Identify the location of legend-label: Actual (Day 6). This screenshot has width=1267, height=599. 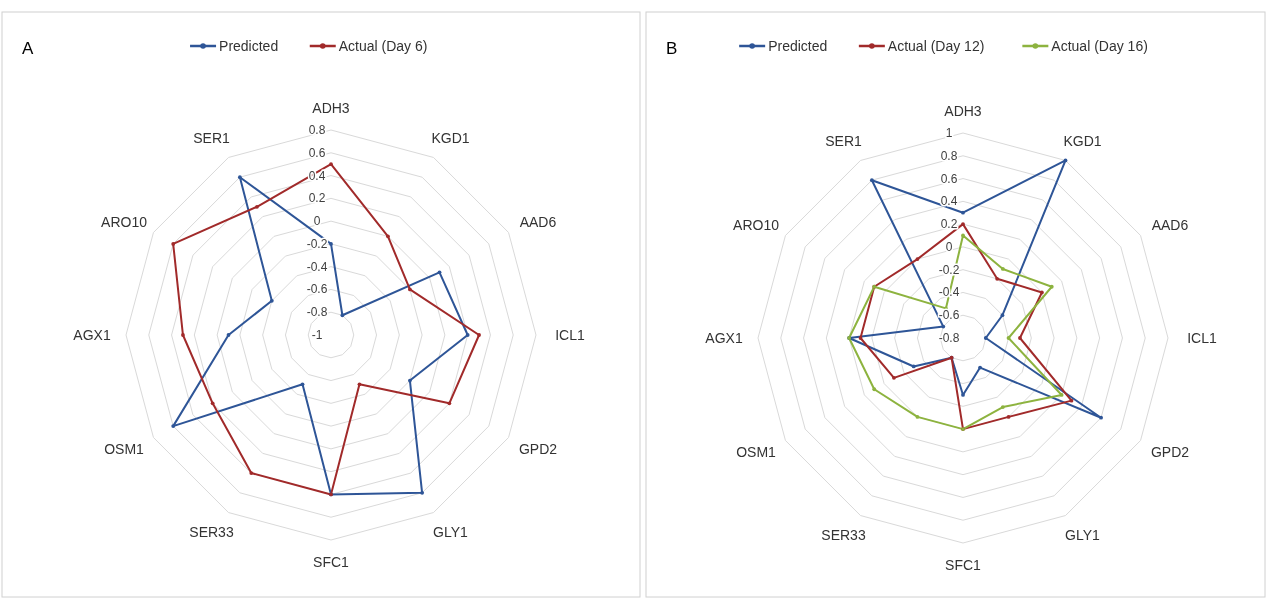
(383, 46).